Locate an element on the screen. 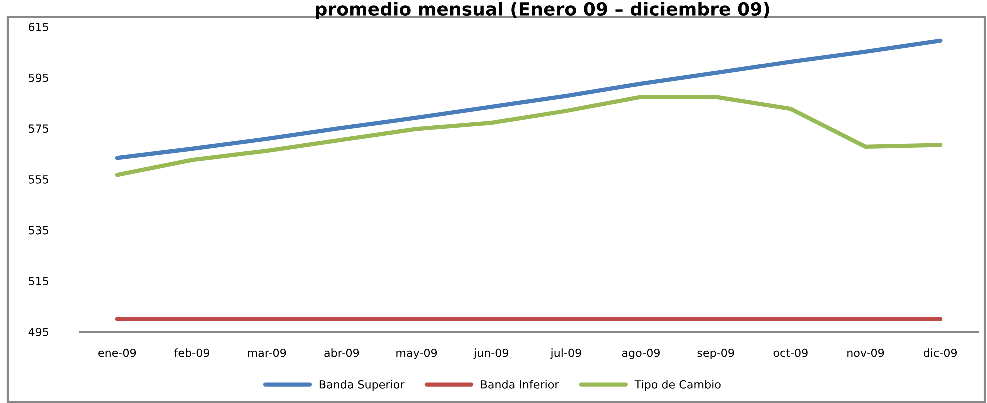 This screenshot has width=987, height=403. y-tick-label: 575 is located at coordinates (38, 129).